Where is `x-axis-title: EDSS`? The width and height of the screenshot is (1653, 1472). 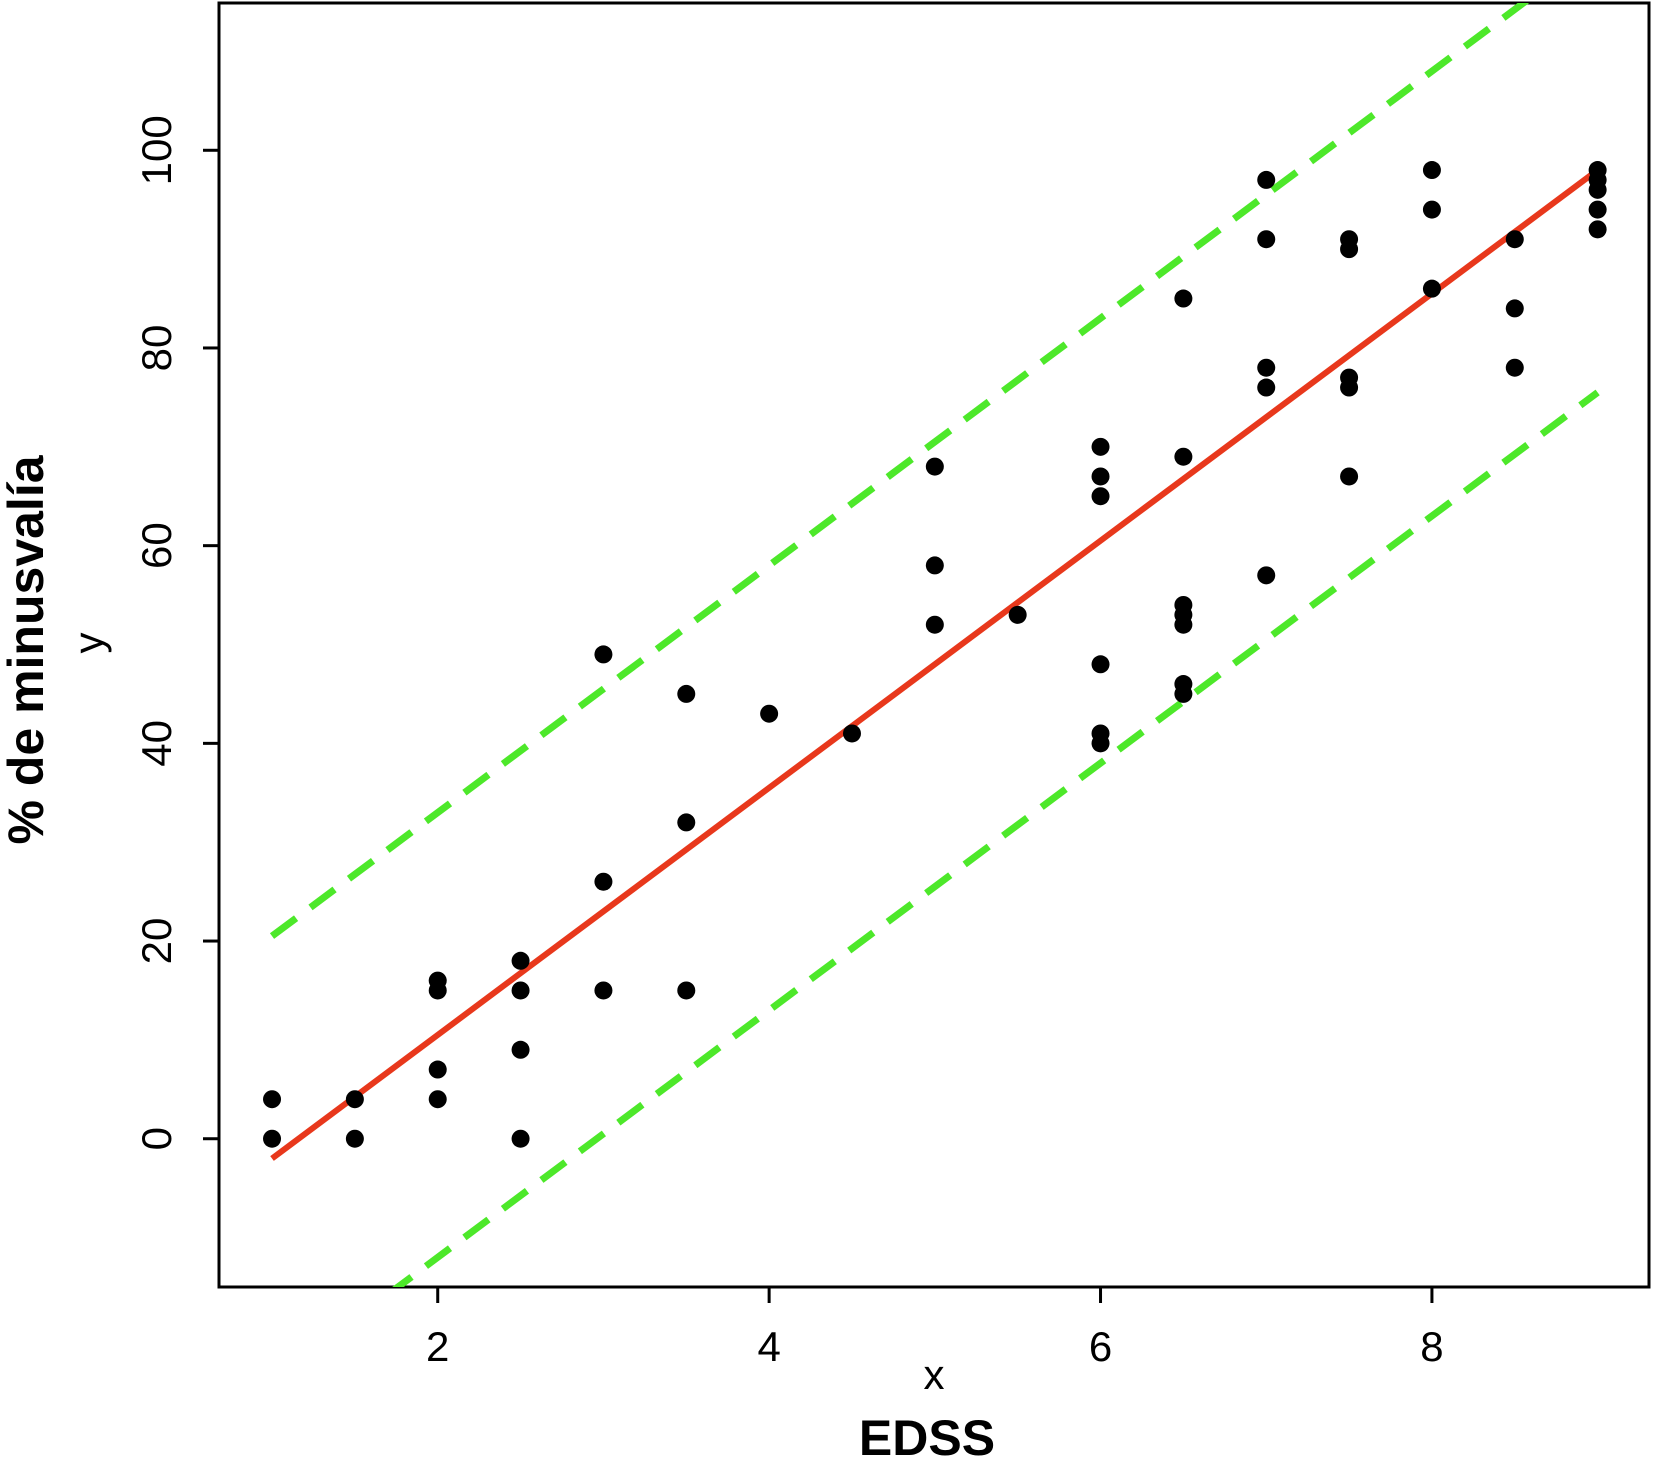 x-axis-title: EDSS is located at coordinates (927, 1438).